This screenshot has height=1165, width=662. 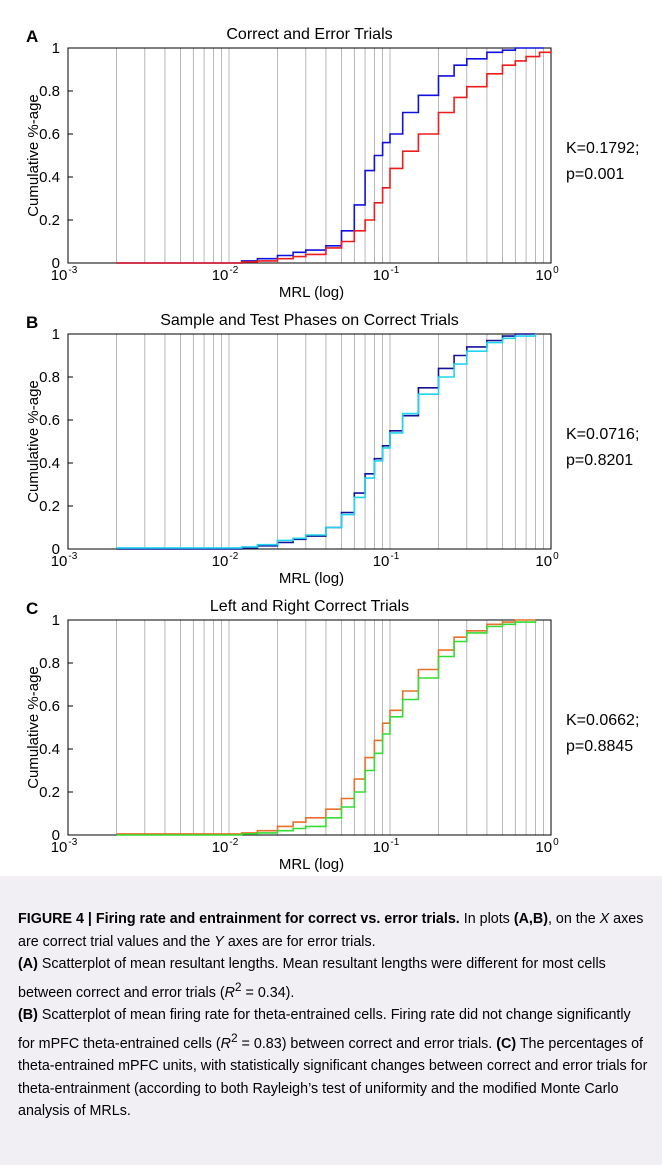 What do you see at coordinates (331, 930) in the screenshot?
I see `caption-text: axes are correct trial values and the` at bounding box center [331, 930].